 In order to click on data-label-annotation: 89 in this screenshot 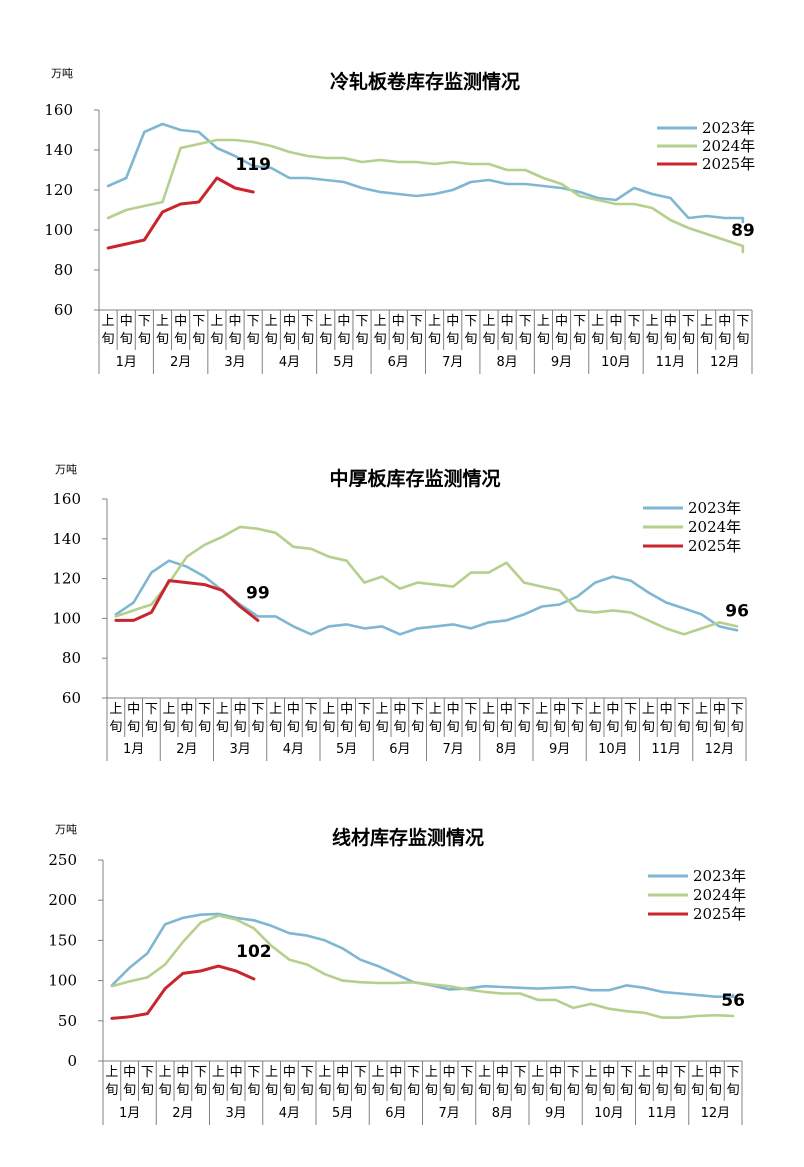, I will do `click(743, 231)`.